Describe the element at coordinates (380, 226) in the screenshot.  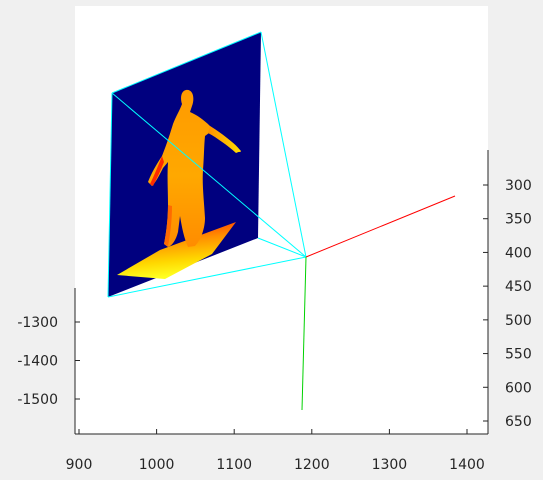
I see `camera-axis-x` at that location.